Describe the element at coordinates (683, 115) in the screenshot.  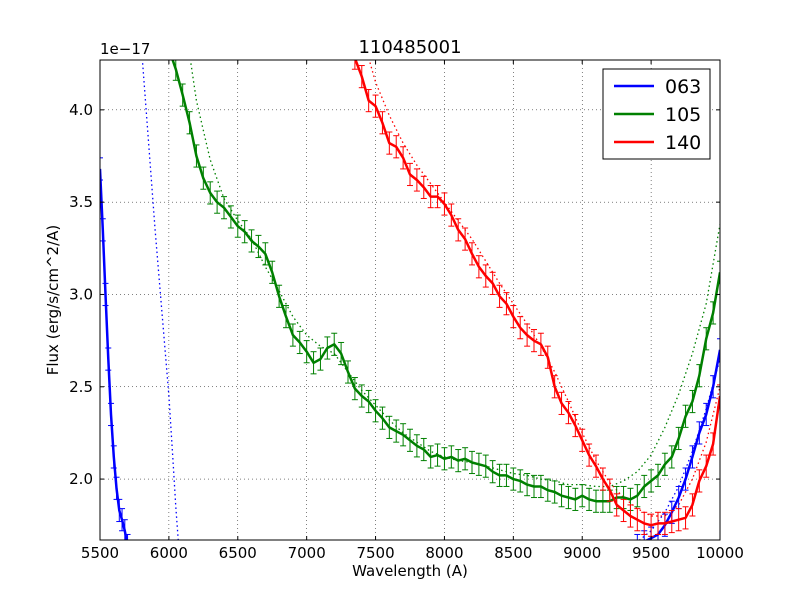
I see `legend-label-105: 105` at that location.